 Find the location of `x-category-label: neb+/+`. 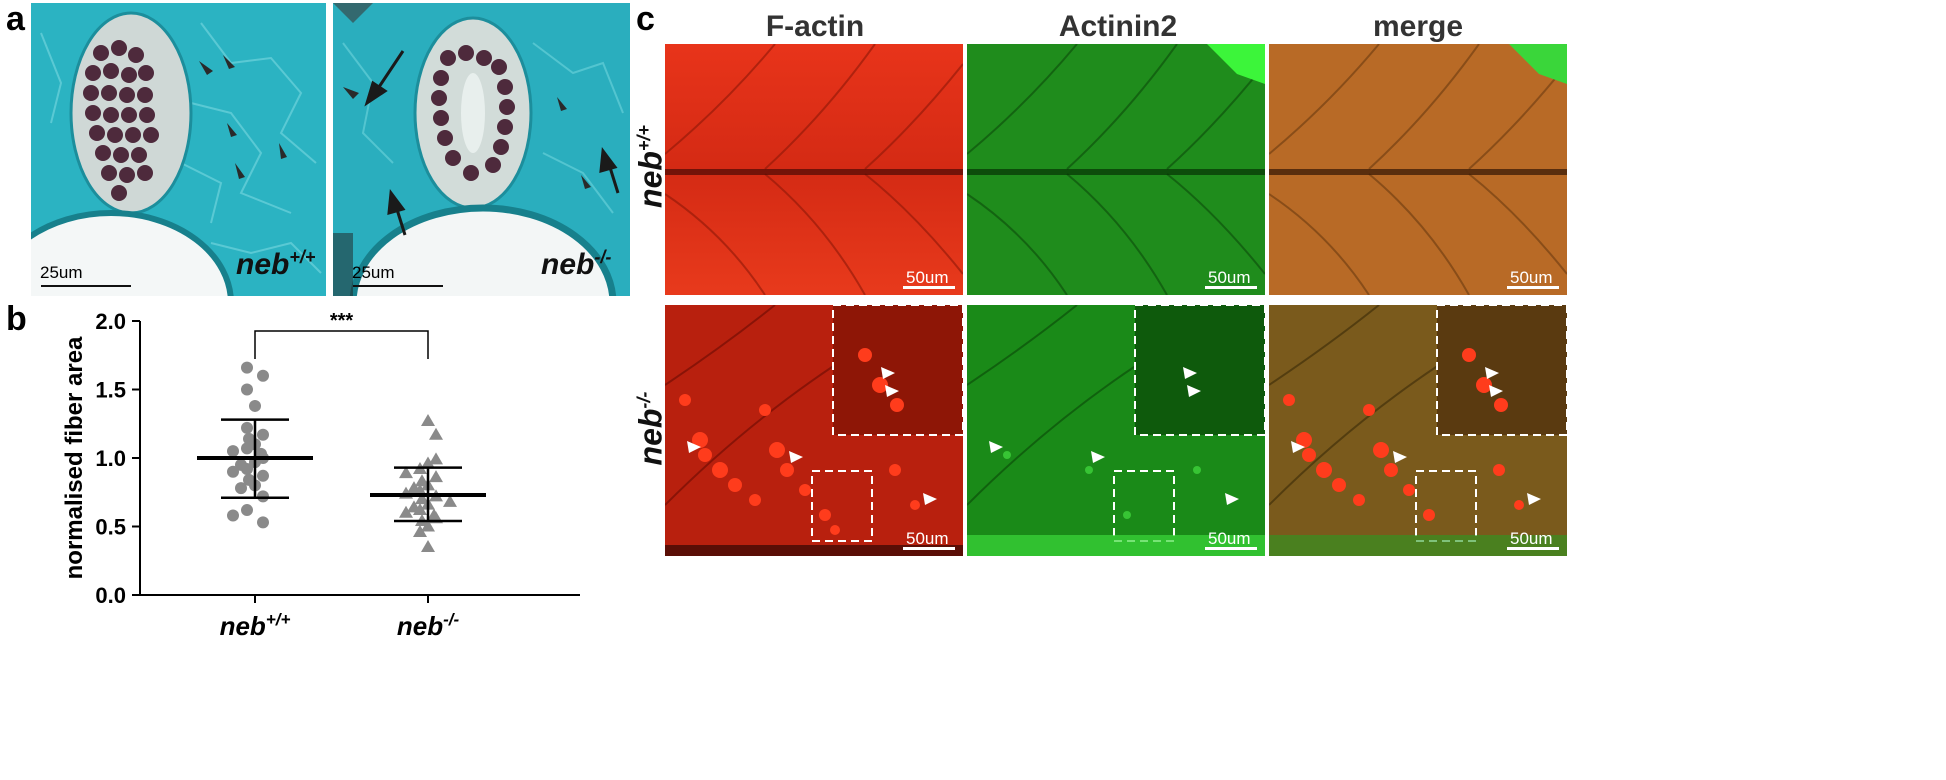

x-category-label: neb+/+ is located at coordinates (255, 625).